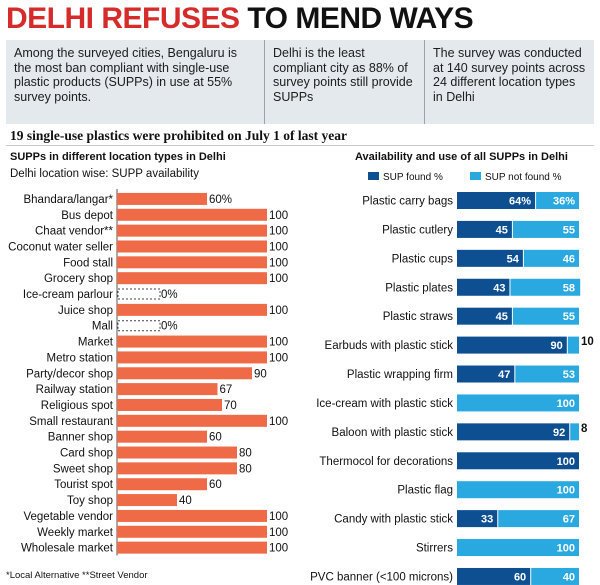 This screenshot has width=600, height=585. What do you see at coordinates (83, 469) in the screenshot?
I see `left-bar-label: Sweet shop` at bounding box center [83, 469].